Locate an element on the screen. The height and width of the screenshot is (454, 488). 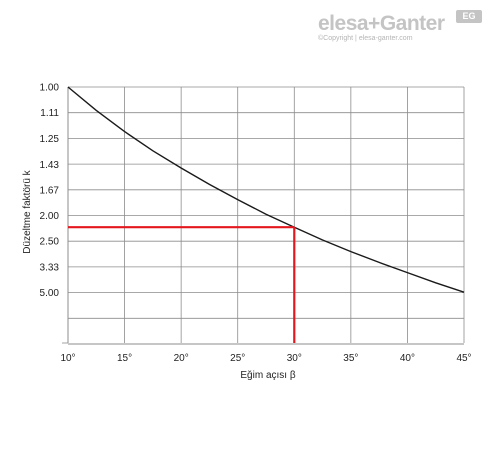
y-tick-label: 2.50 is located at coordinates (50, 242).